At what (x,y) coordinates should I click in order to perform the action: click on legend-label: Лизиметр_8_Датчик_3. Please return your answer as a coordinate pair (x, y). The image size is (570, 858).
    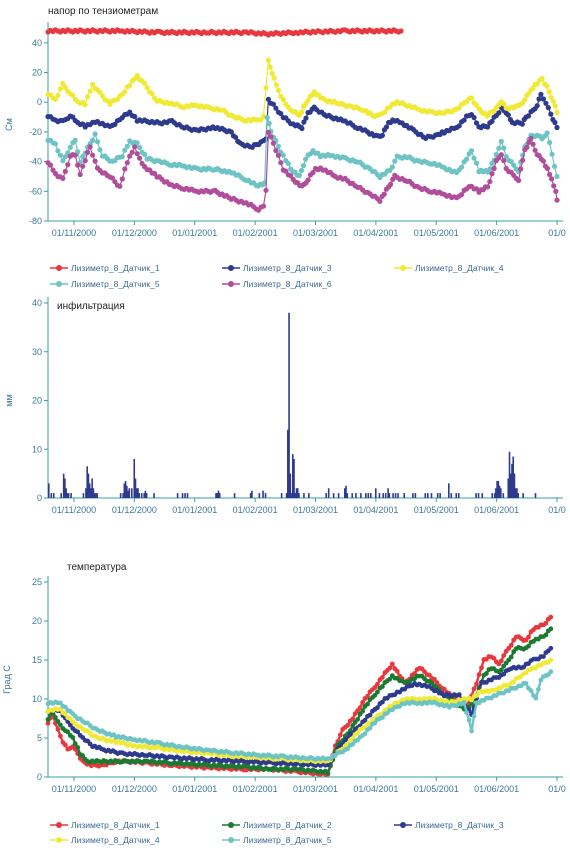
    Looking at the image, I should click on (459, 825).